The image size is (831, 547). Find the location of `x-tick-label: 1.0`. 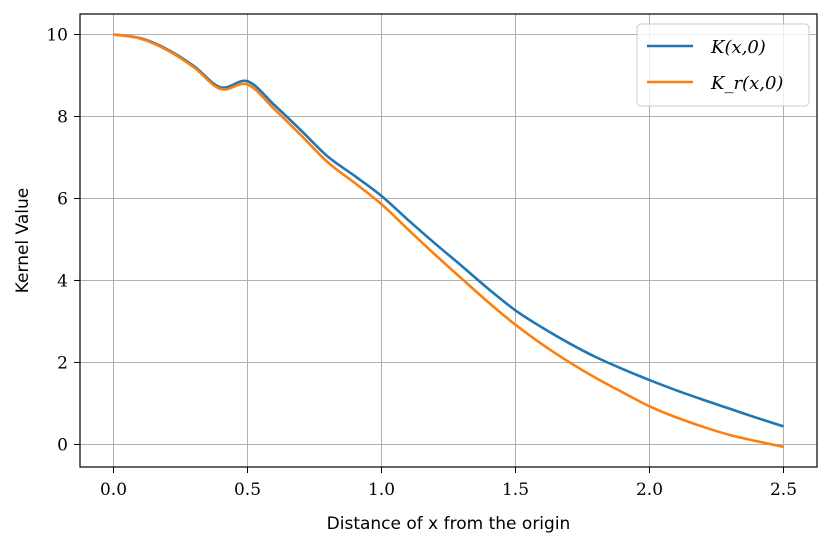

x-tick-label: 1.0 is located at coordinates (381, 490).